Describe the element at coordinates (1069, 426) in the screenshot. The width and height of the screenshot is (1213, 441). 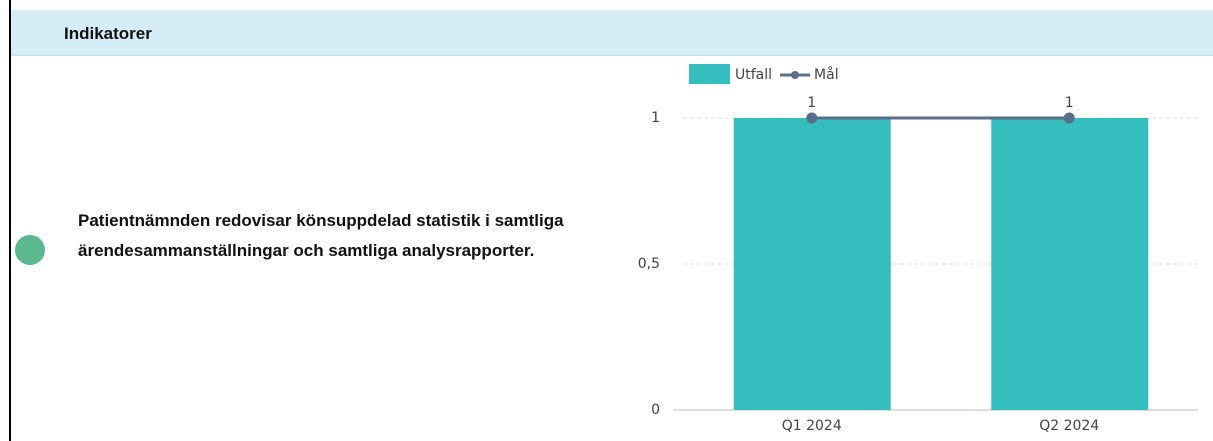
I see `x-tick-label: Q2 2024` at that location.